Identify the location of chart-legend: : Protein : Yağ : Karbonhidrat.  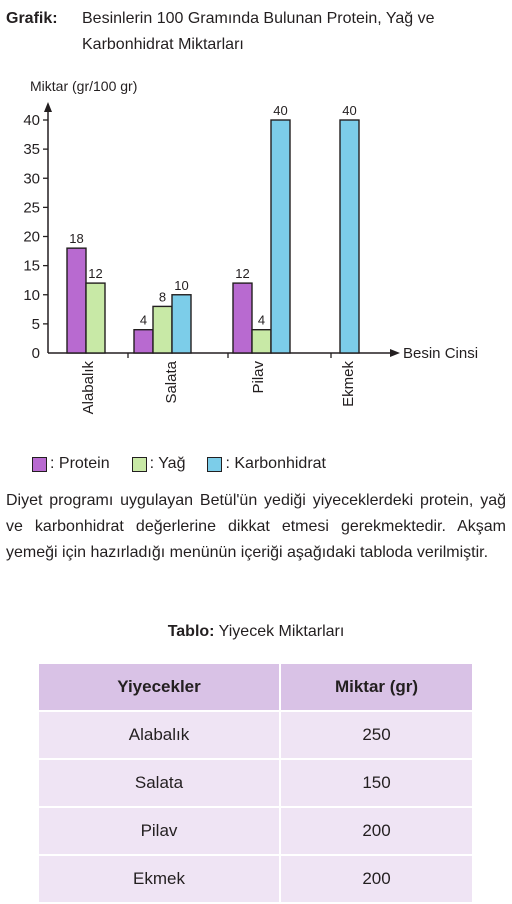
(190, 464).